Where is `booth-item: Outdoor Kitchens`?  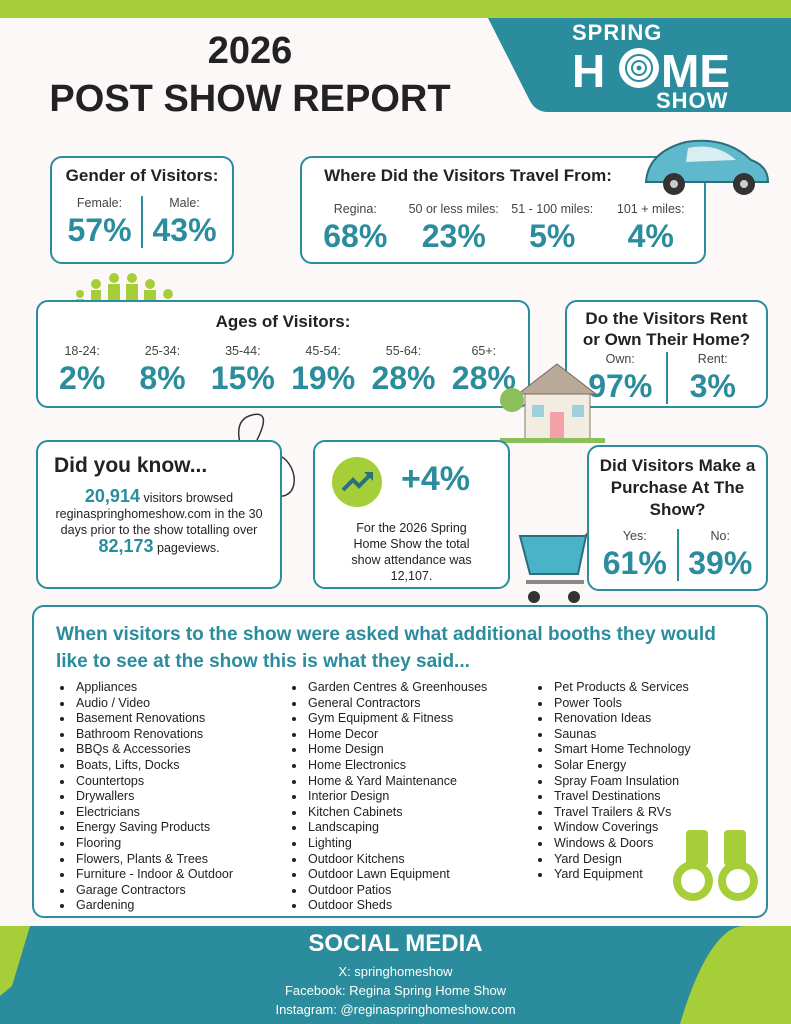 booth-item: Outdoor Kitchens is located at coordinates (396, 860).